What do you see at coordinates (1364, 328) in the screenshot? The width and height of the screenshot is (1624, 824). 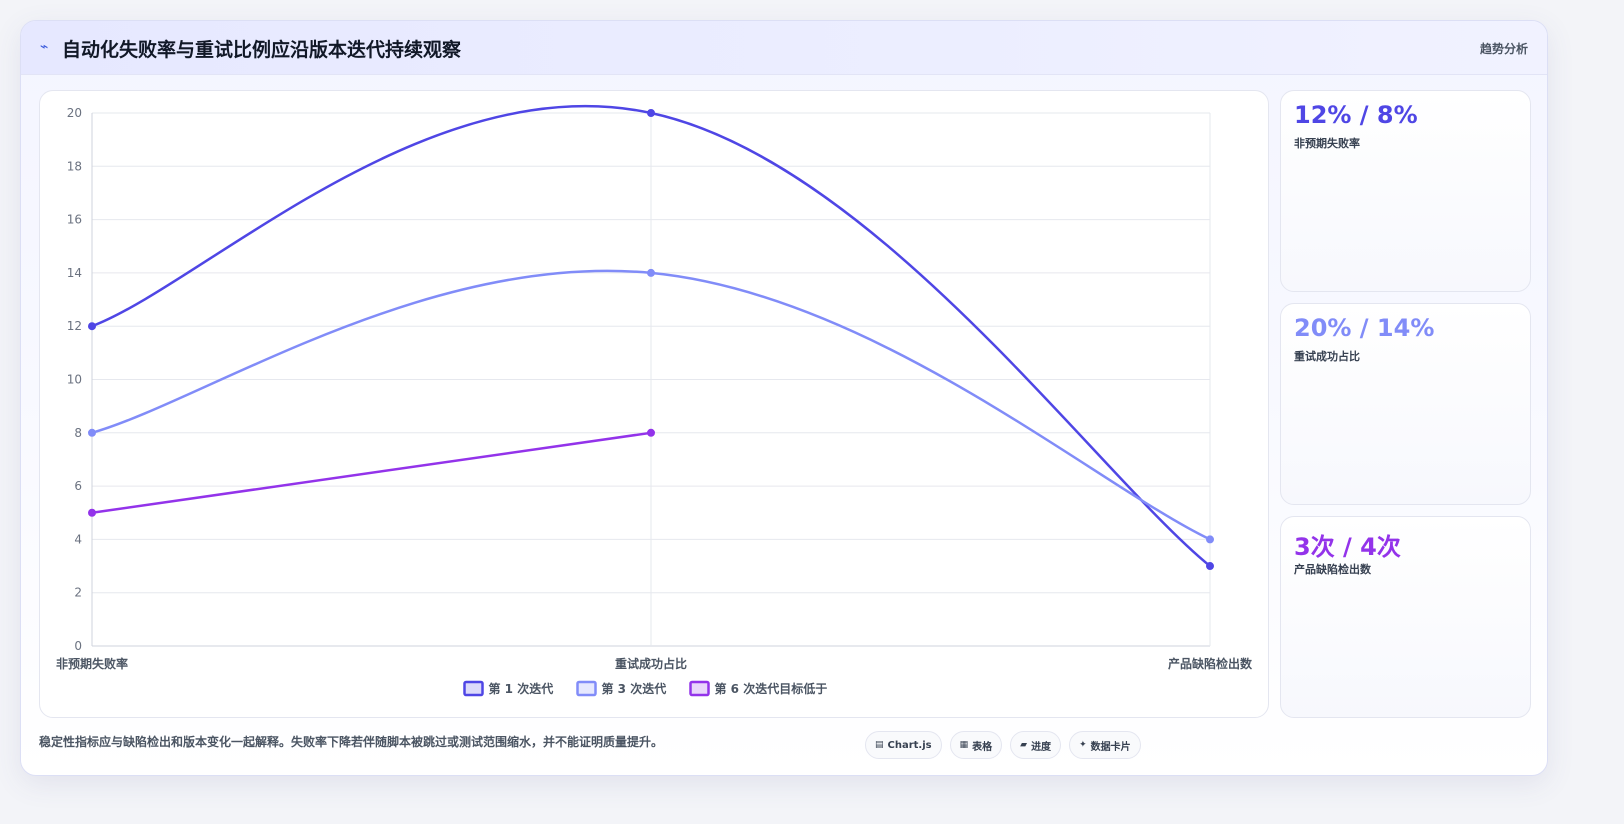 I see `stat-value: 20% / 14%` at bounding box center [1364, 328].